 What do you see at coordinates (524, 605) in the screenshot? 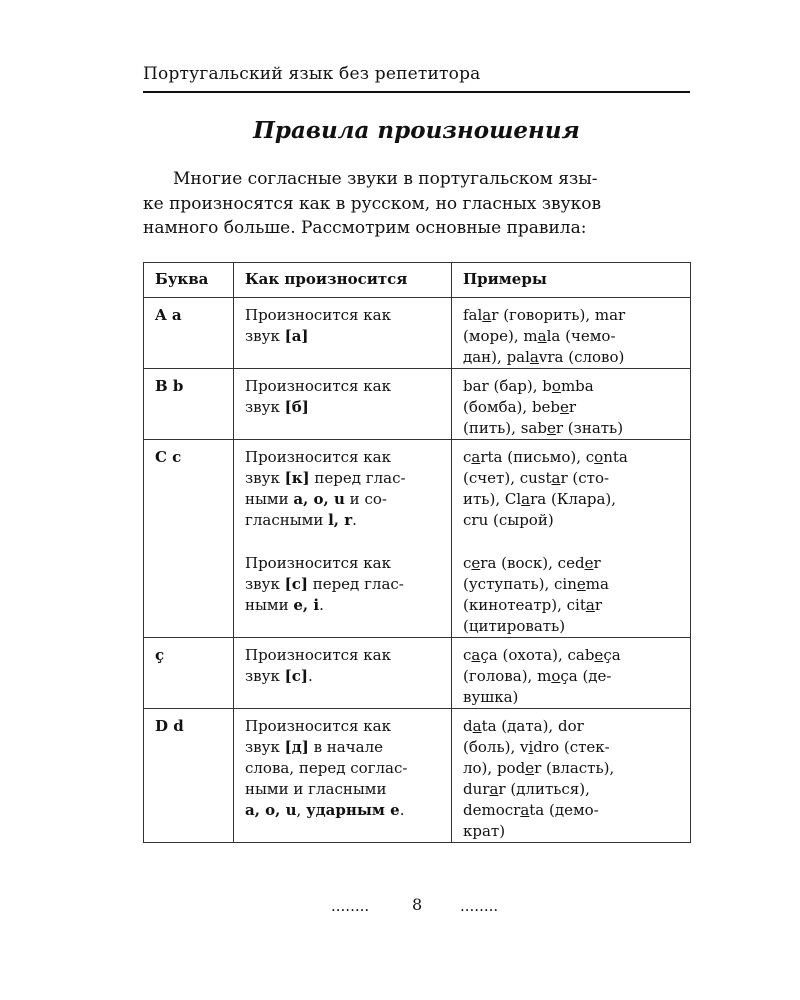
I see `text: (кинотеатр), cit` at bounding box center [524, 605].